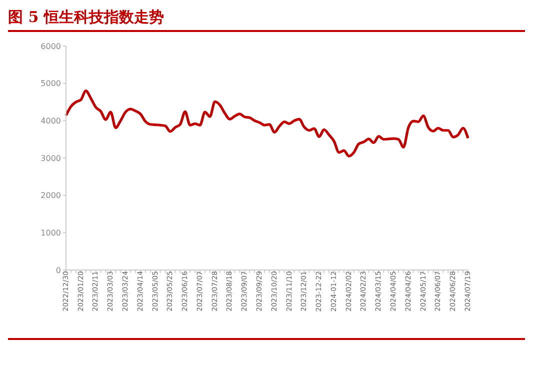  I want to click on y-tick-label: 4000, so click(50, 121).